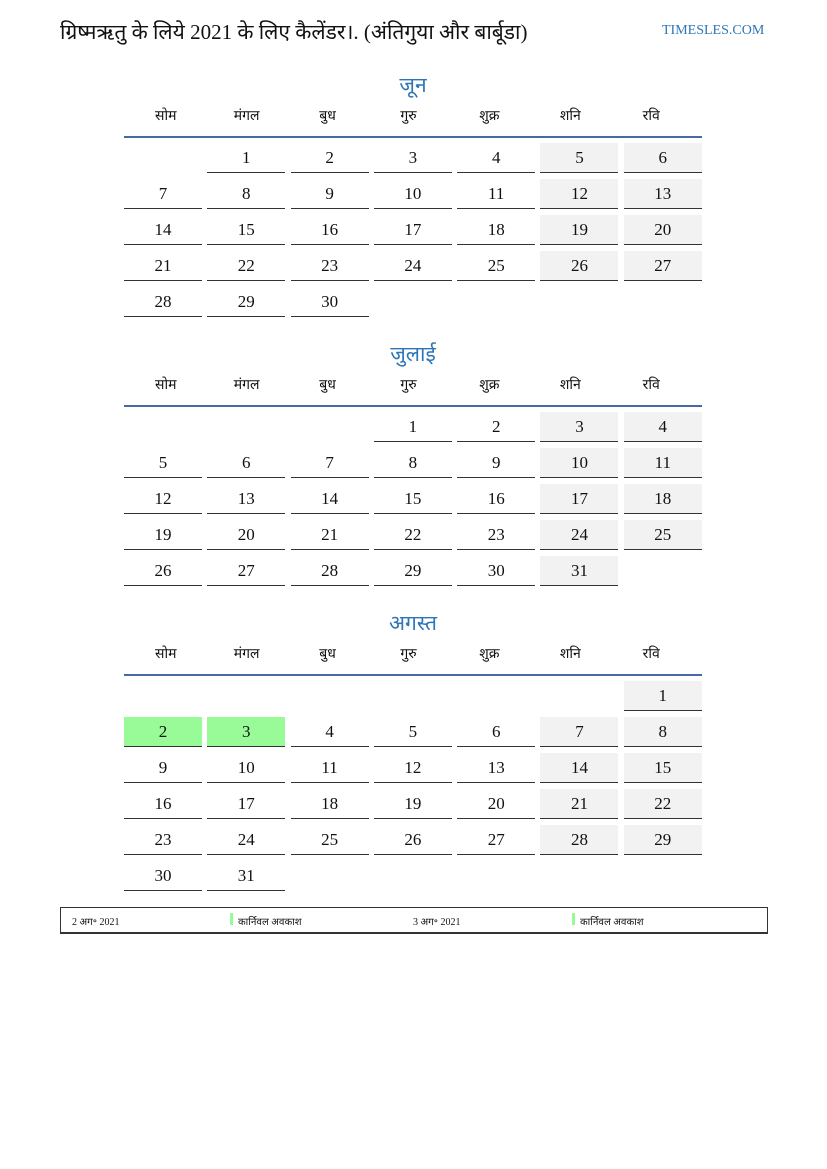 The height and width of the screenshot is (1169, 827). What do you see at coordinates (713, 30) in the screenshot?
I see `site-link: TIMESLES.COM` at bounding box center [713, 30].